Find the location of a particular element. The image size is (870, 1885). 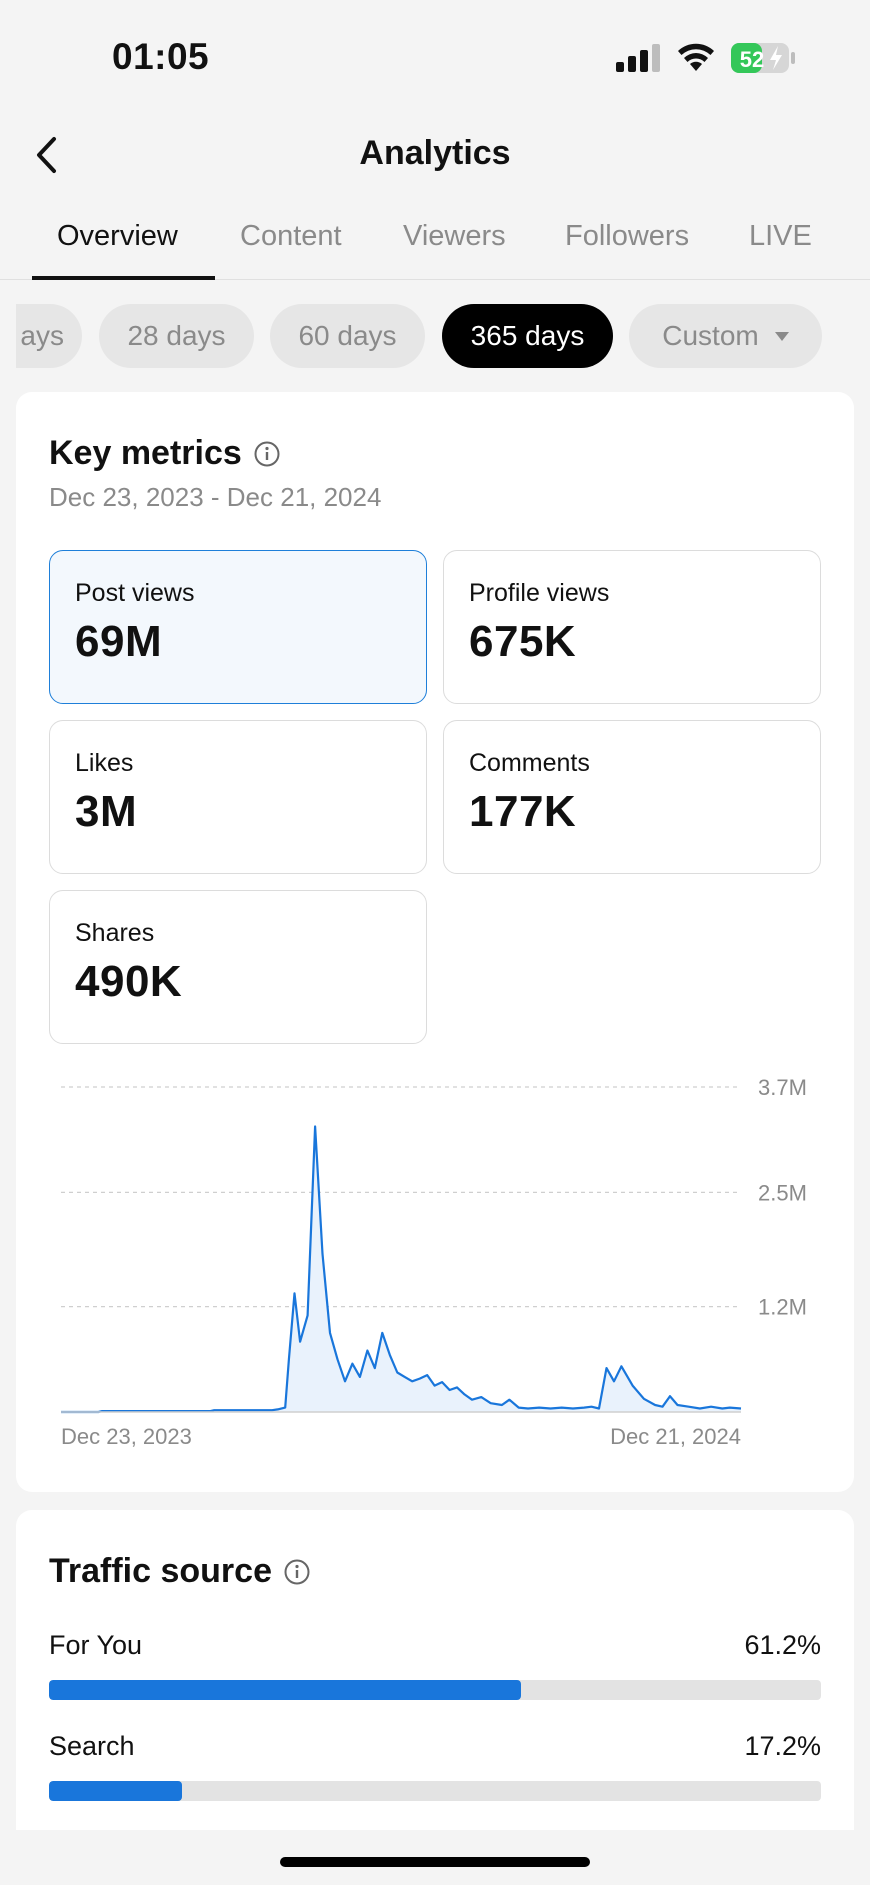

x-tick-label: Dec 23, 2023 is located at coordinates (126, 1436).